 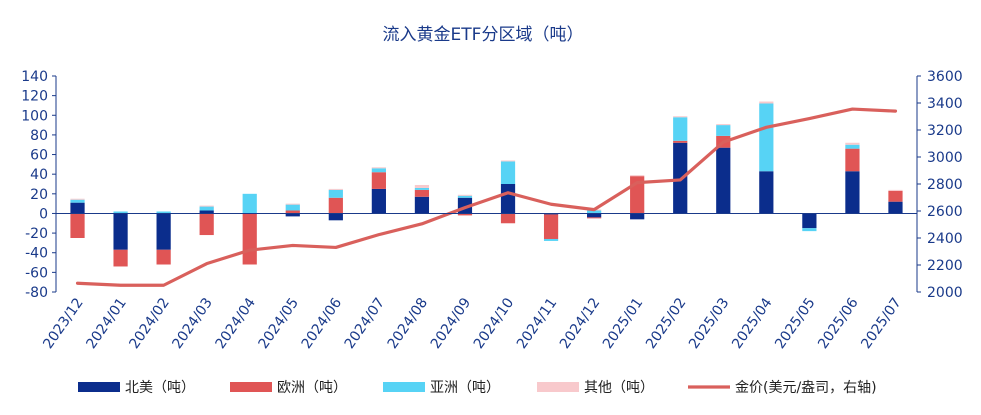 What do you see at coordinates (806, 388) in the screenshot?
I see `legend-label: 金价(美元/盎司，右轴)` at bounding box center [806, 388].